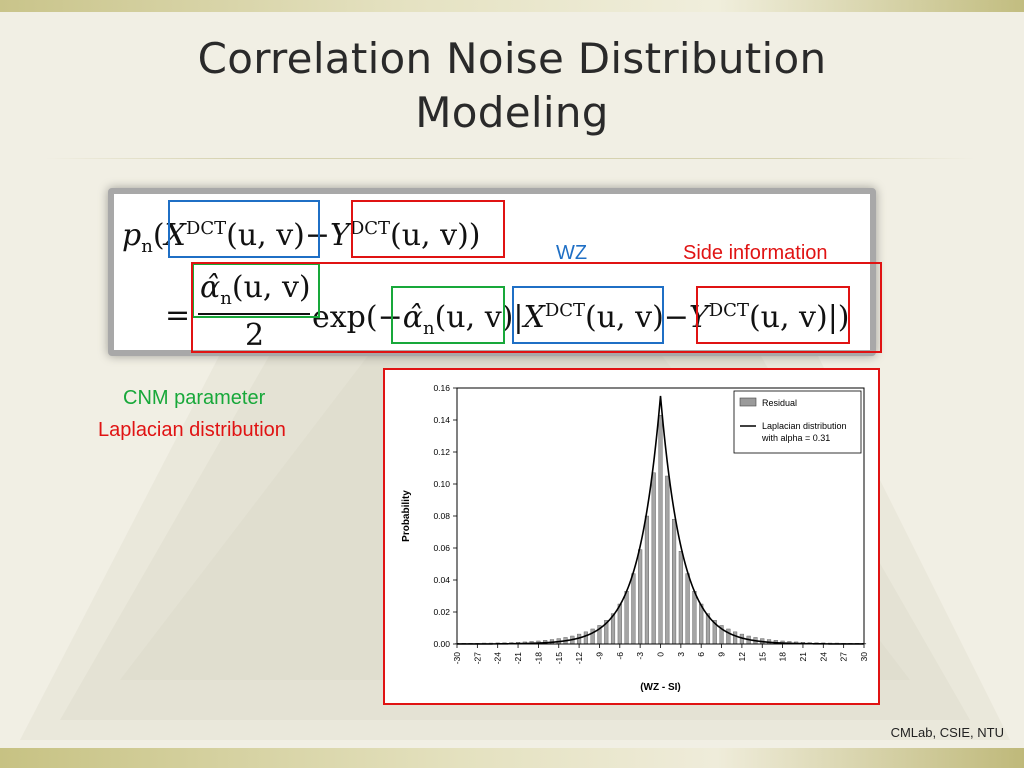  I want to click on formula-alpha-uv-2: (u, v), so click(474, 317).